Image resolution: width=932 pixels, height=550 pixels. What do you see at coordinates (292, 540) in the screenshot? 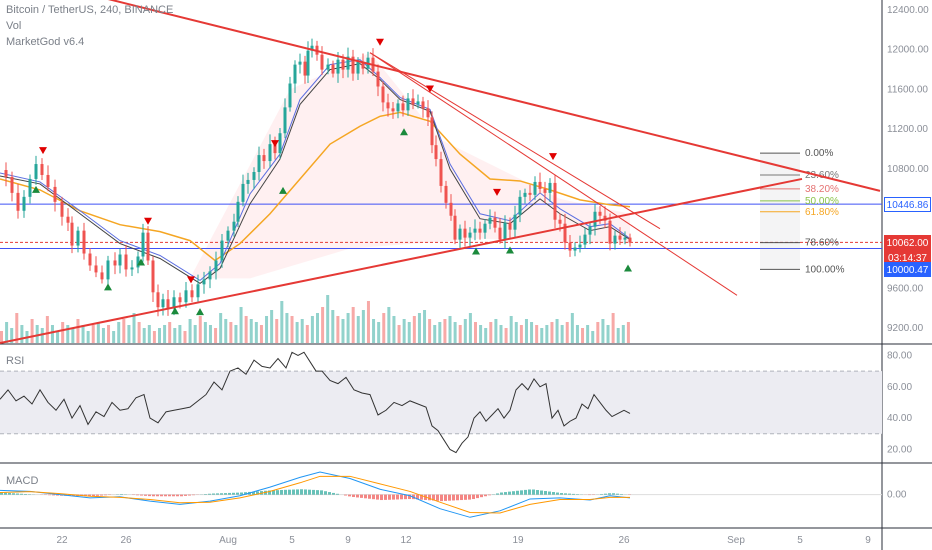
I see `time-tick-label: 5` at bounding box center [292, 540].